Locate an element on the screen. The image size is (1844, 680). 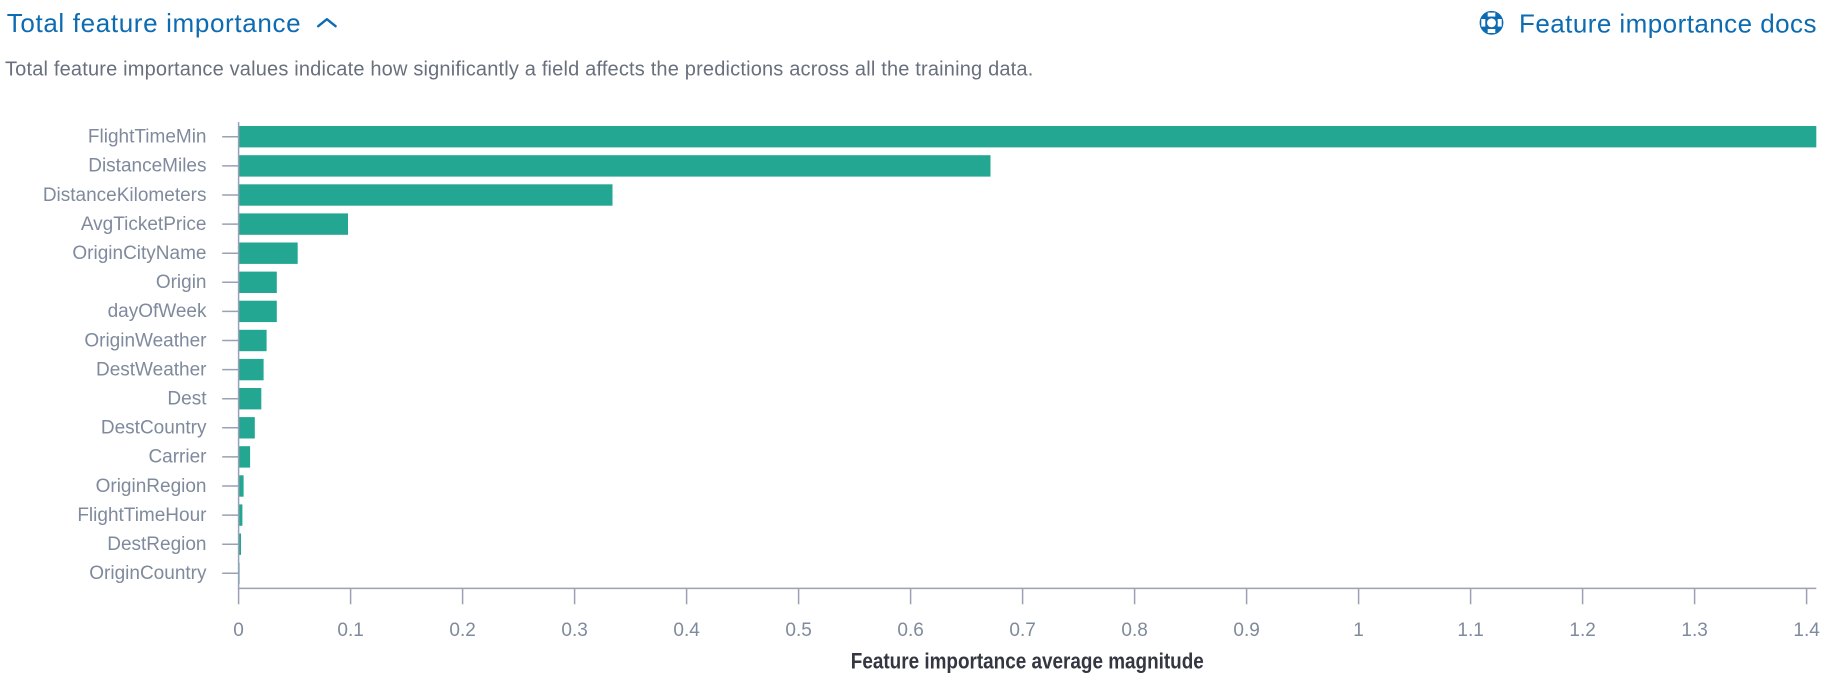
svg-text: 0.5 is located at coordinates (798, 630).